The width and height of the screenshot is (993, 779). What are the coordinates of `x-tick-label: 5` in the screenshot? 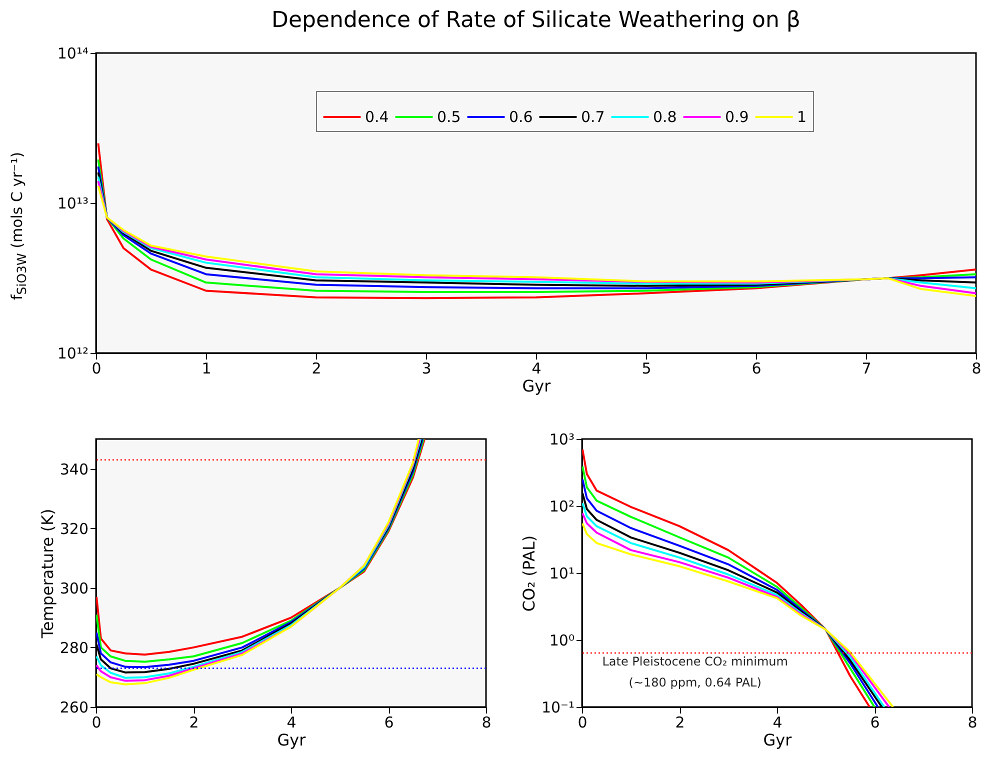 It's located at (647, 369).